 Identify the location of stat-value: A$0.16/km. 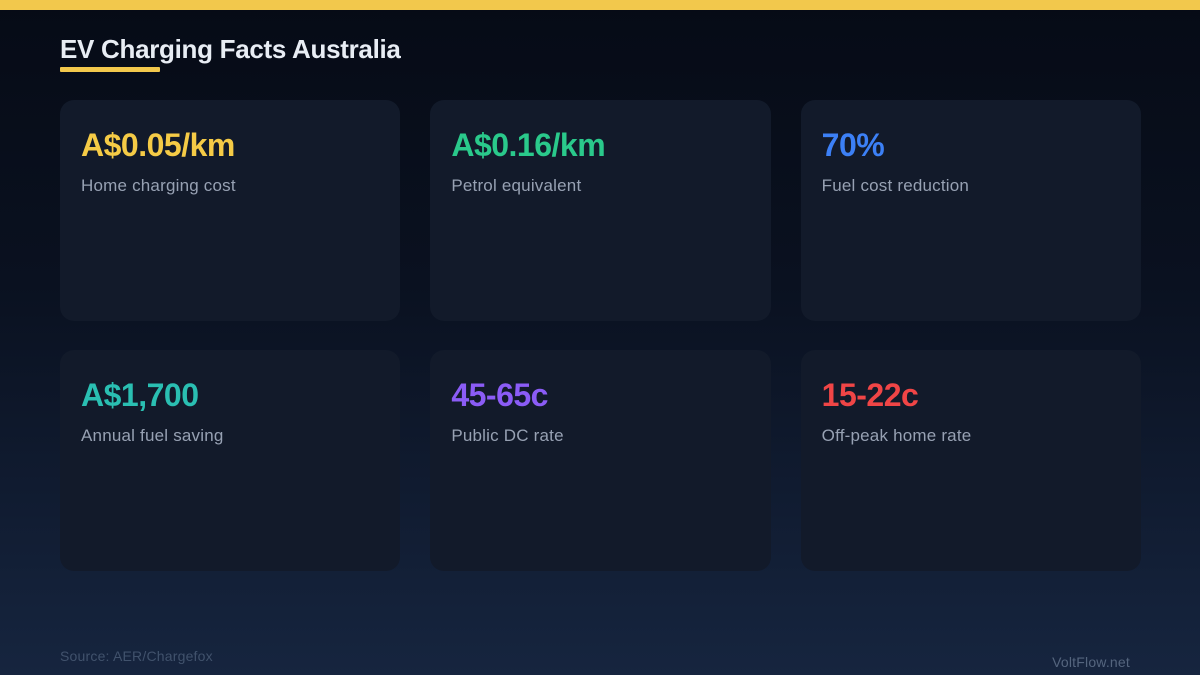
(528, 145).